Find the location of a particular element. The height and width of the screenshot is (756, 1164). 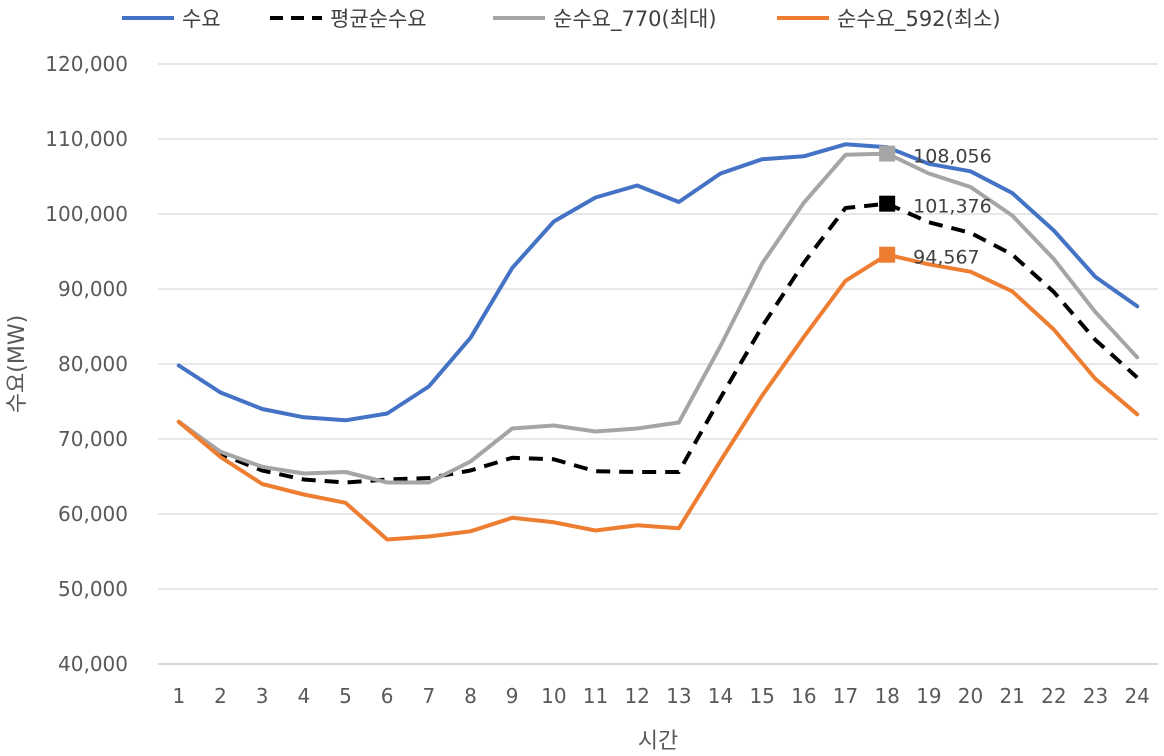

x-tick-label: 3 is located at coordinates (262, 696).